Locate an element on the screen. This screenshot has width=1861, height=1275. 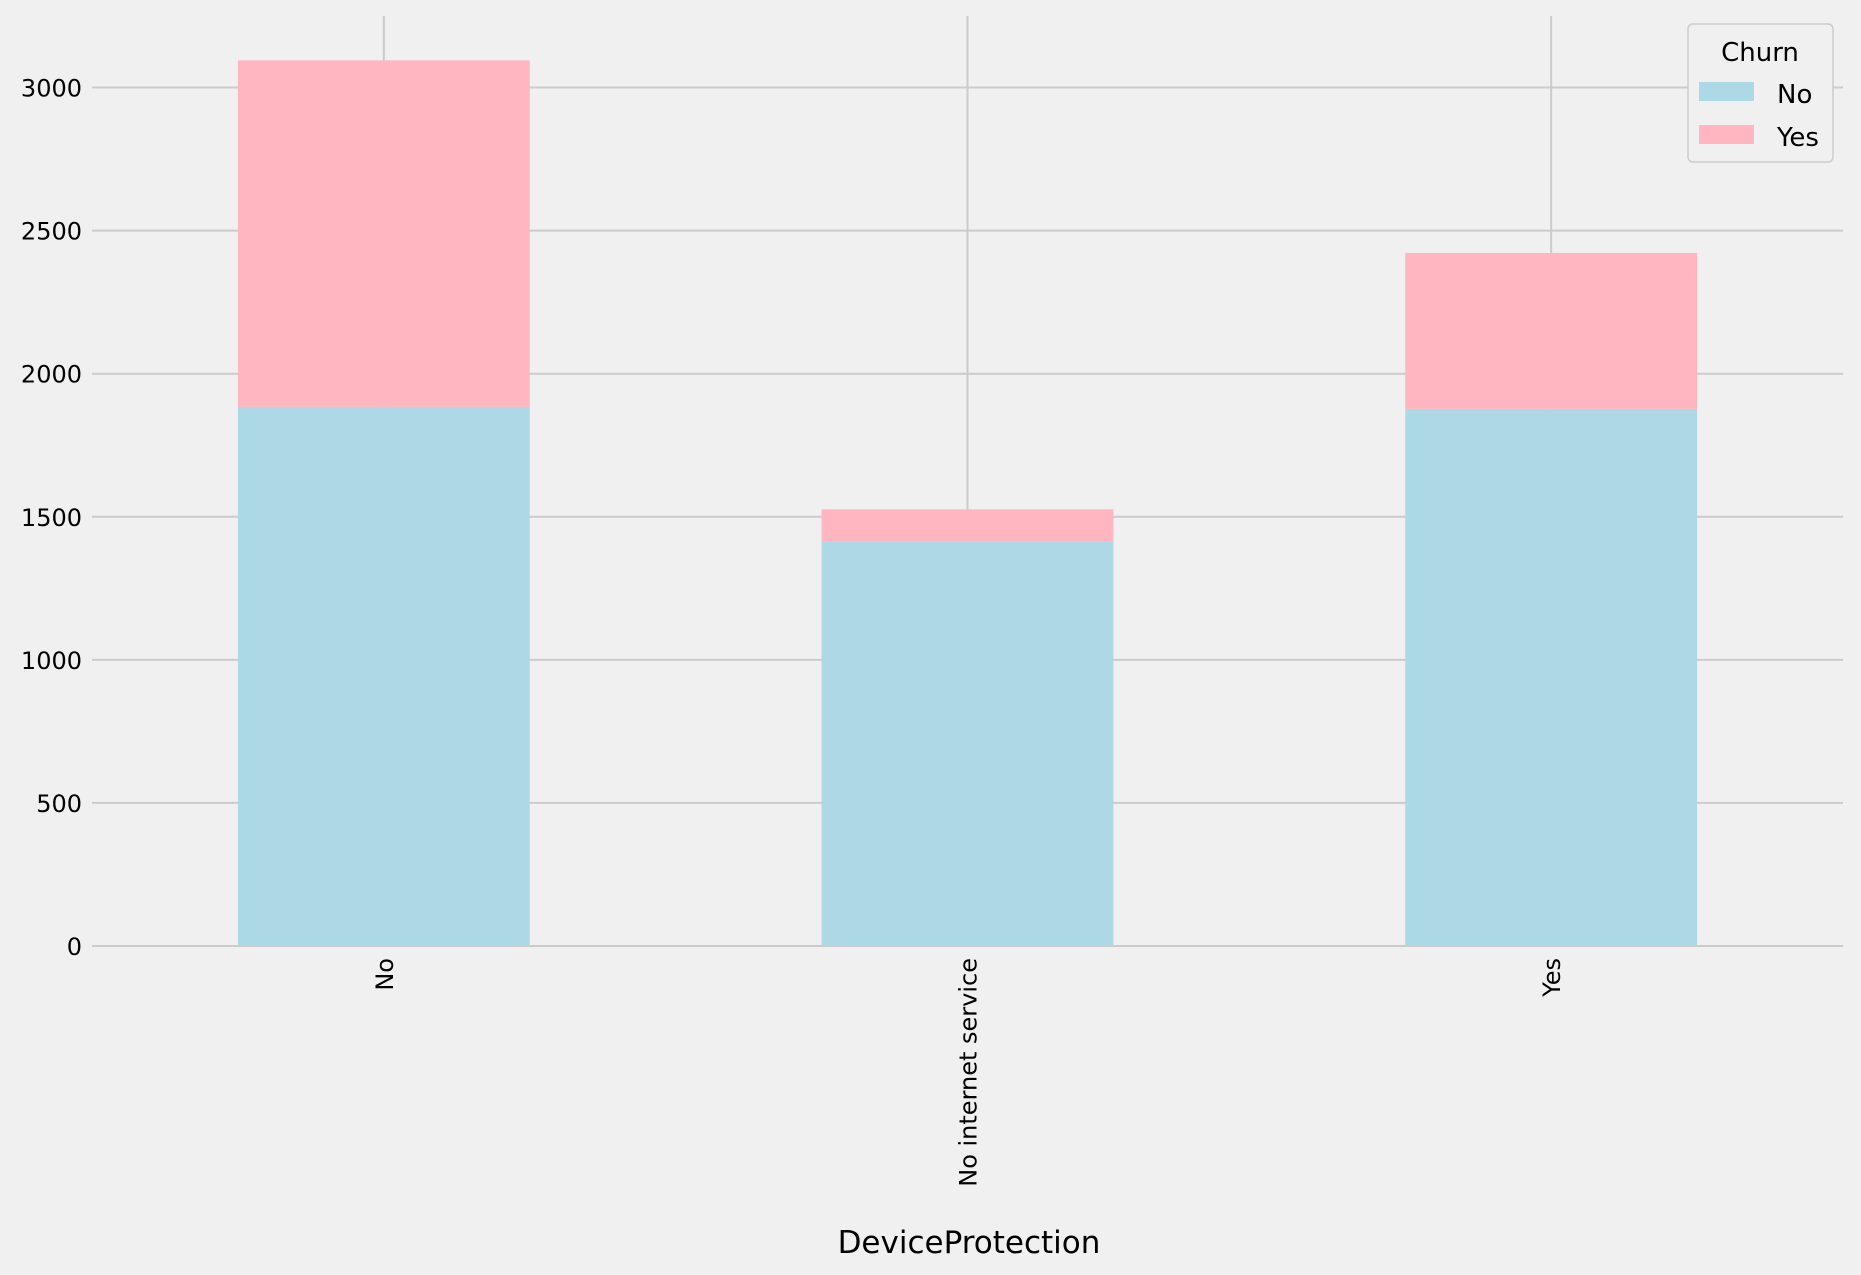
x-tick-label: Yes is located at coordinates (1552, 978).